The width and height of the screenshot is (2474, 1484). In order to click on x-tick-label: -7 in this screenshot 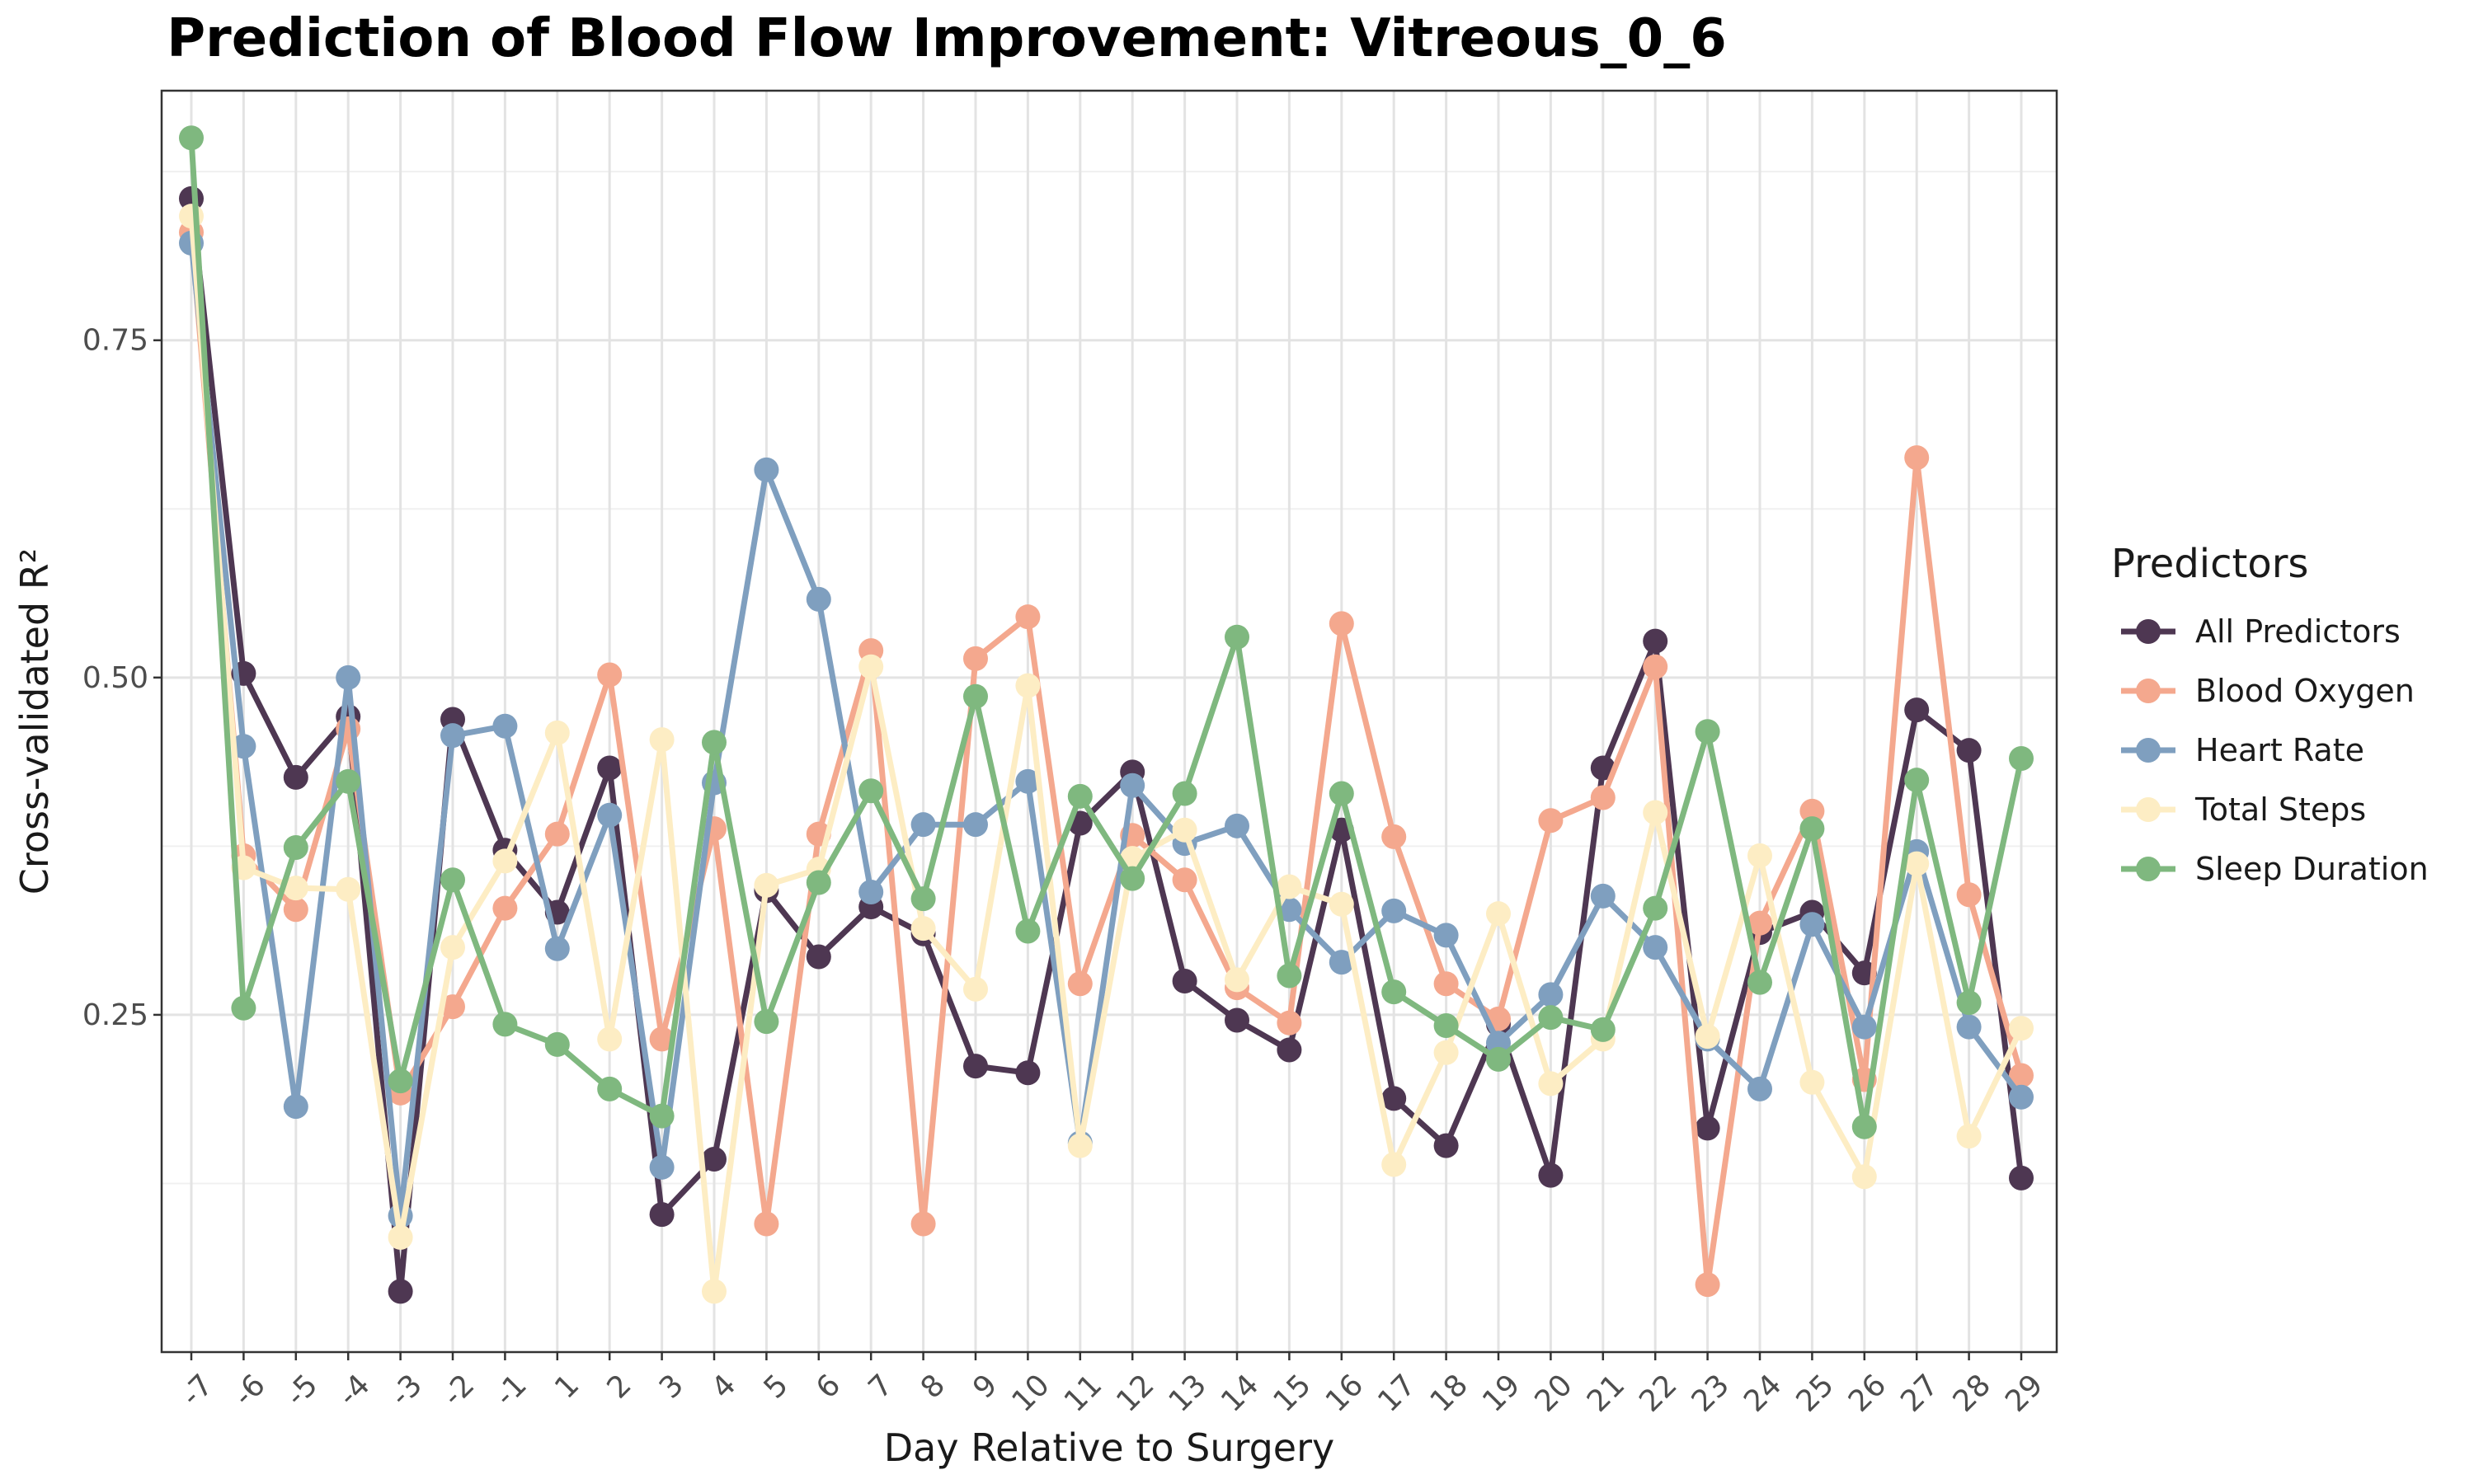, I will do `click(197, 1390)`.